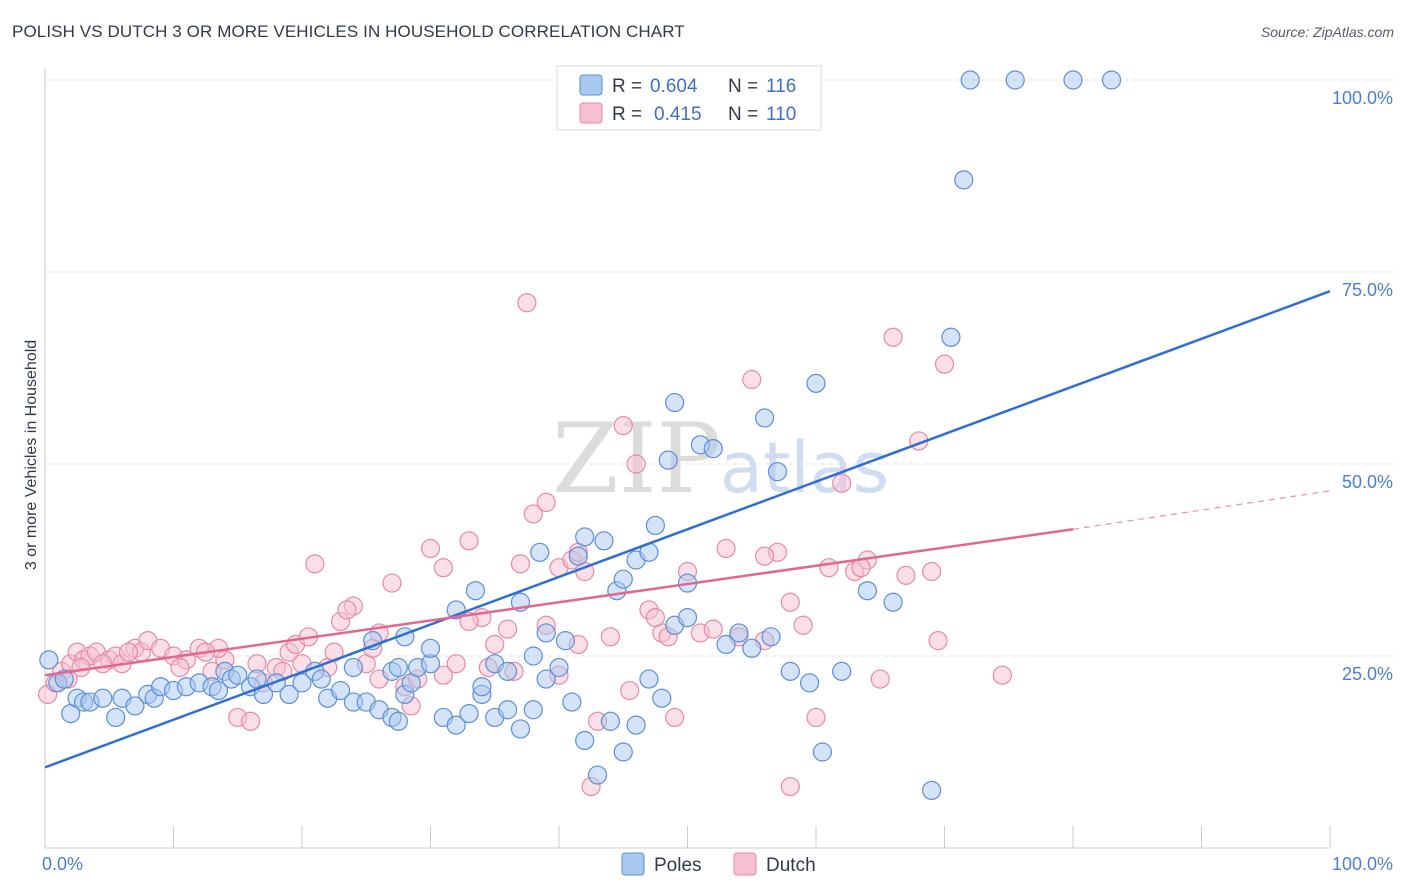 This screenshot has height=892, width=1406. What do you see at coordinates (1367, 482) in the screenshot?
I see `y-tick-label-1: 50.0%` at bounding box center [1367, 482].